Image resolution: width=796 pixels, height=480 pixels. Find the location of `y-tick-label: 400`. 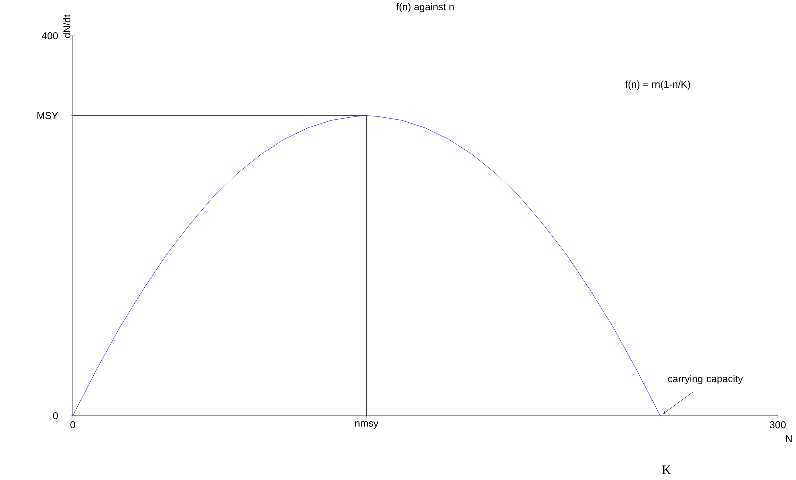

y-tick-label: 400 is located at coordinates (50, 36).